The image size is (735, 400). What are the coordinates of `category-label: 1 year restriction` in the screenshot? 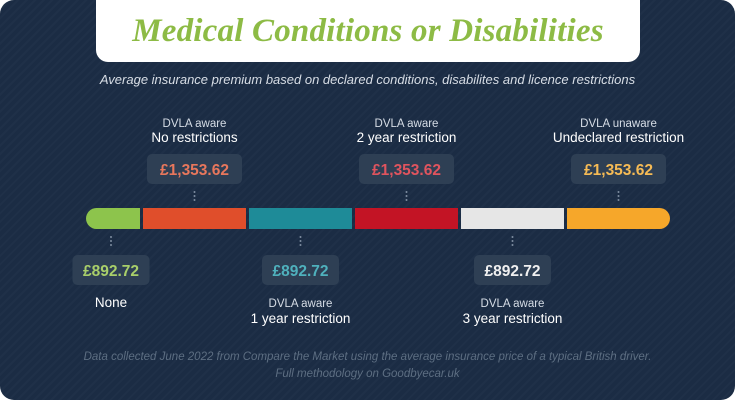 It's located at (301, 318).